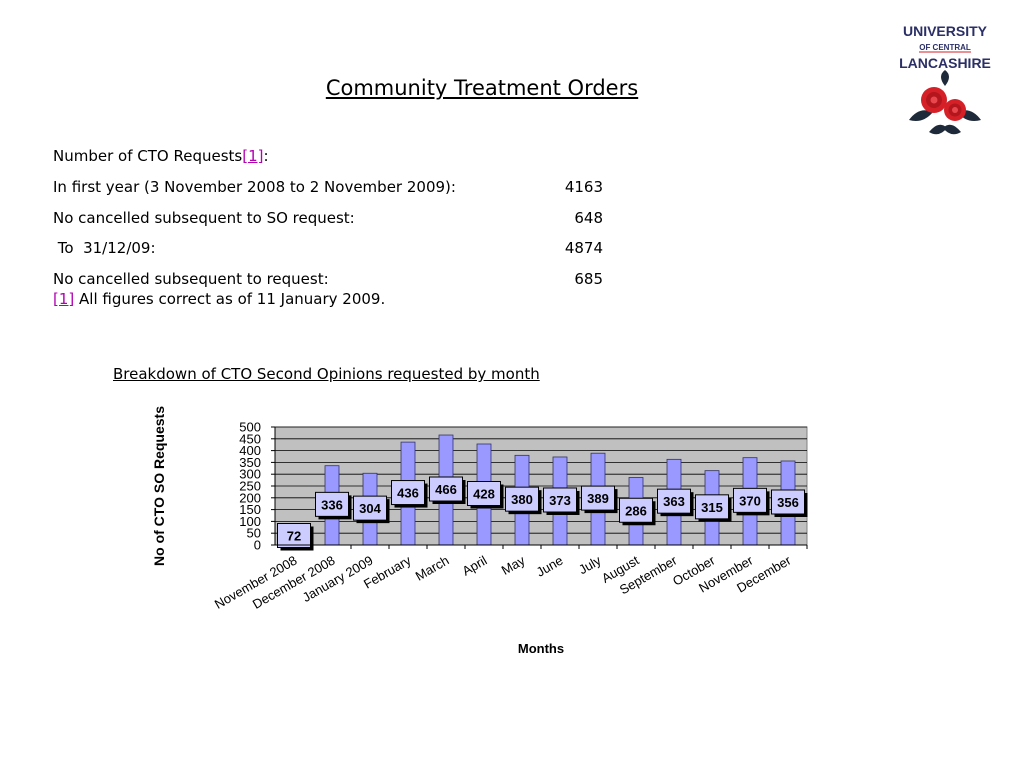 The height and width of the screenshot is (768, 1024). I want to click on data-label: 466, so click(446, 489).